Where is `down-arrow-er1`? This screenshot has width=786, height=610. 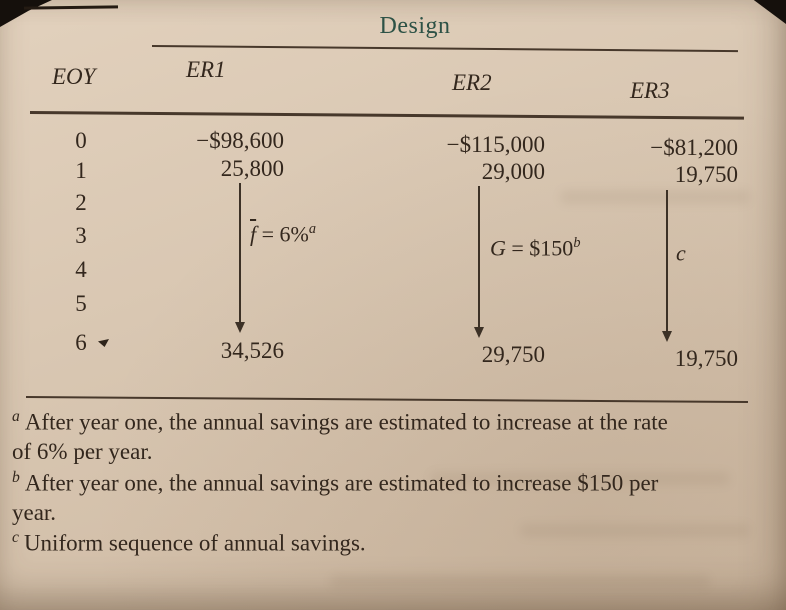 down-arrow-er1 is located at coordinates (239, 258).